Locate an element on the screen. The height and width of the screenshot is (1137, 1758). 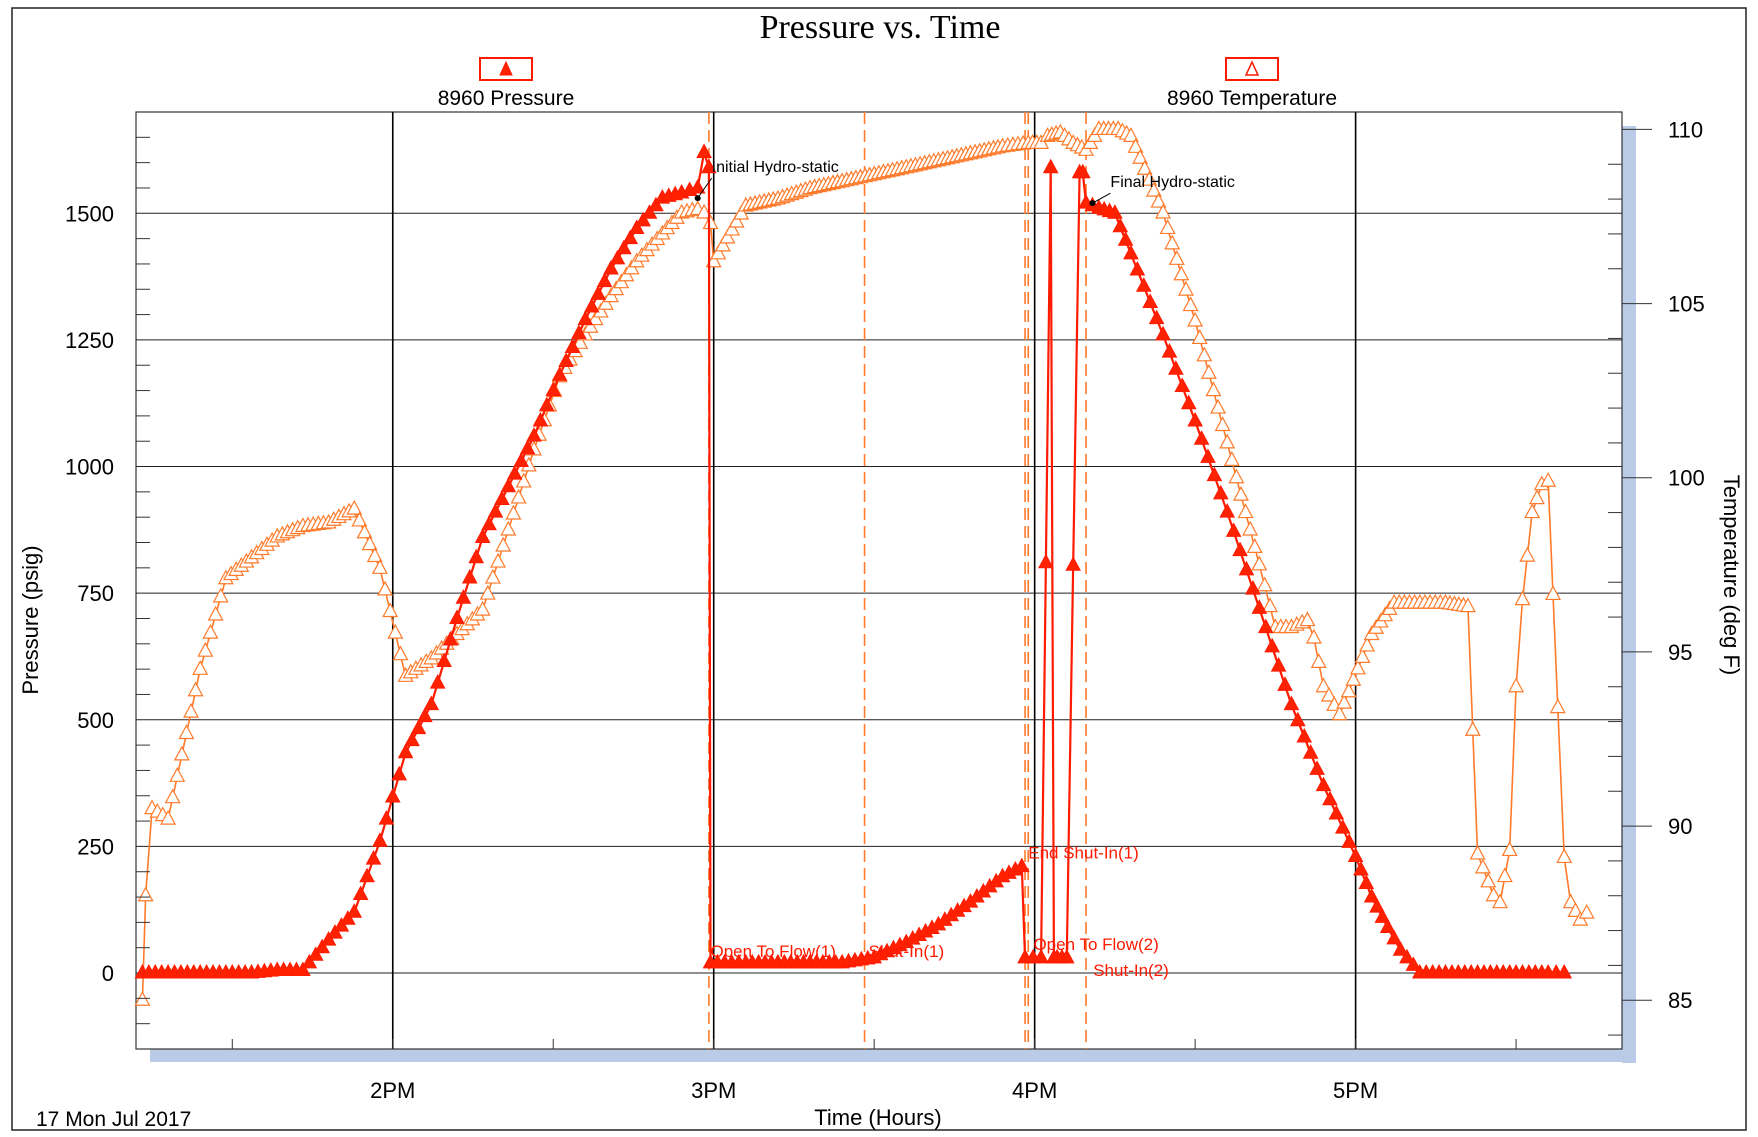
annotation-label: Shut-In(1) is located at coordinates (907, 951).